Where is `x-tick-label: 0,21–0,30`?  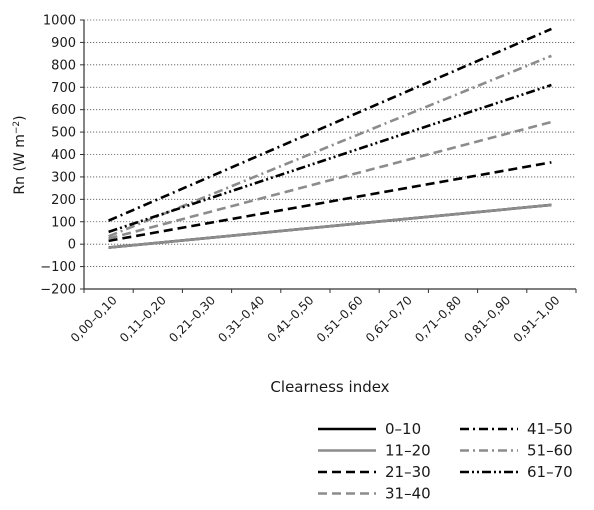
x-tick-label: 0,21–0,30 is located at coordinates (192, 319).